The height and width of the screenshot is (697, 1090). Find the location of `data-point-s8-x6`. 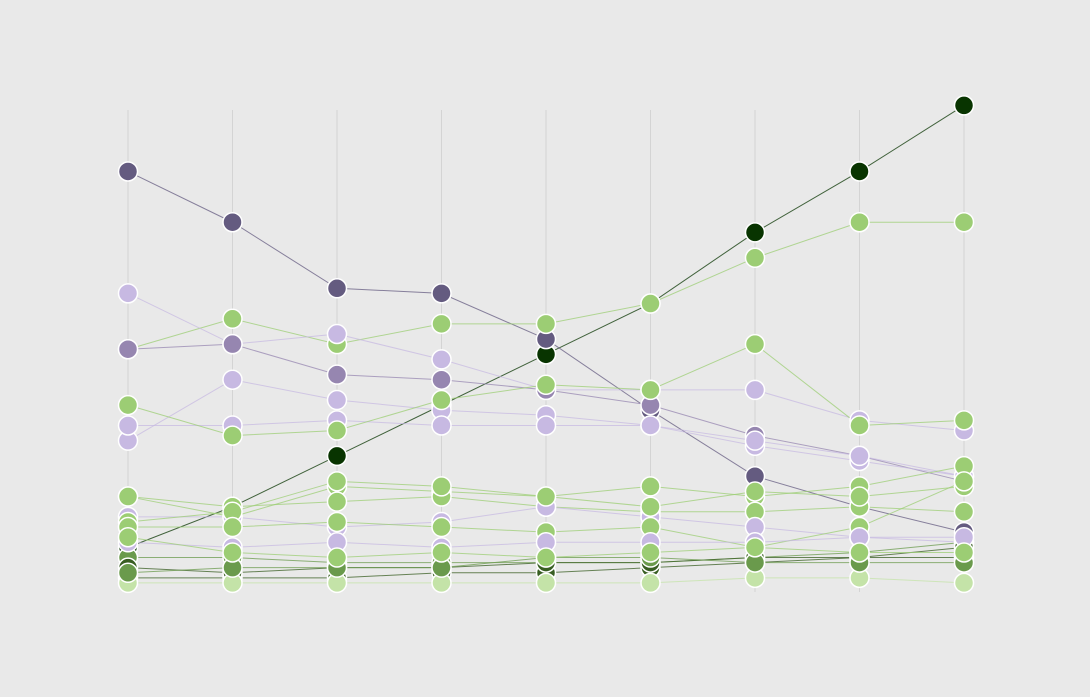

data-point-s8-x6 is located at coordinates (650, 390).